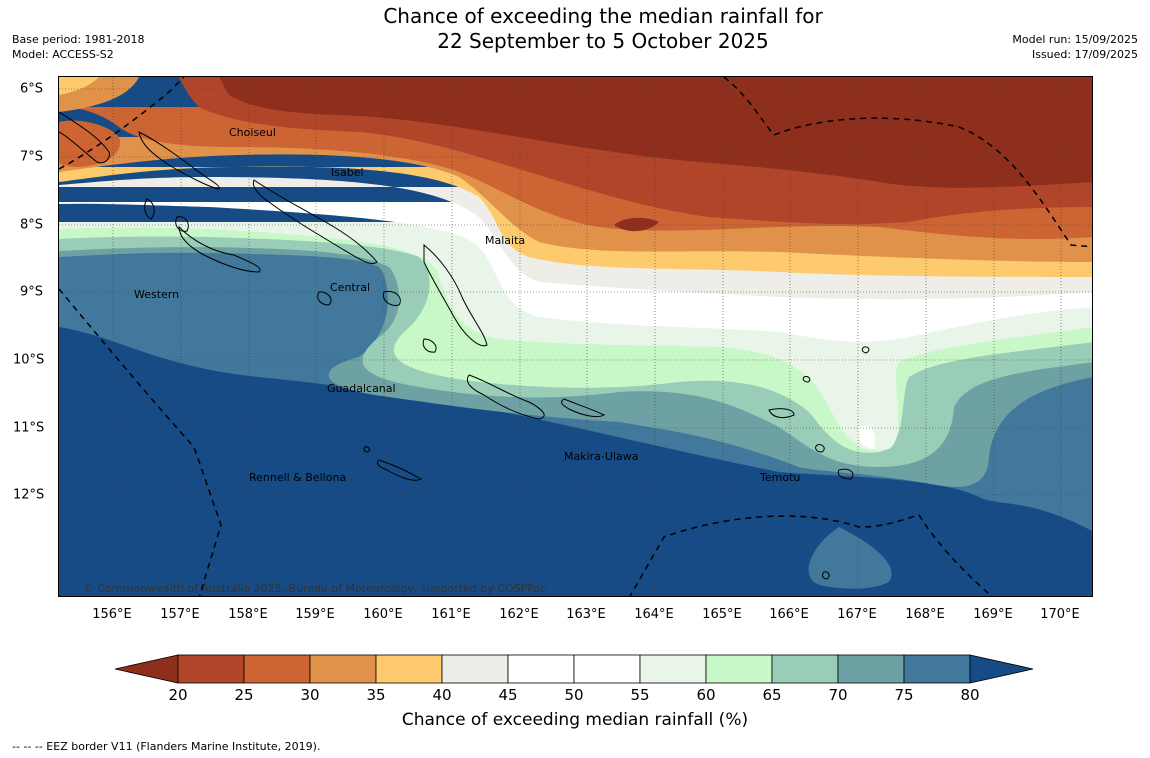  What do you see at coordinates (315, 614) in the screenshot?
I see `lon-label-159e: 159°E` at bounding box center [315, 614].